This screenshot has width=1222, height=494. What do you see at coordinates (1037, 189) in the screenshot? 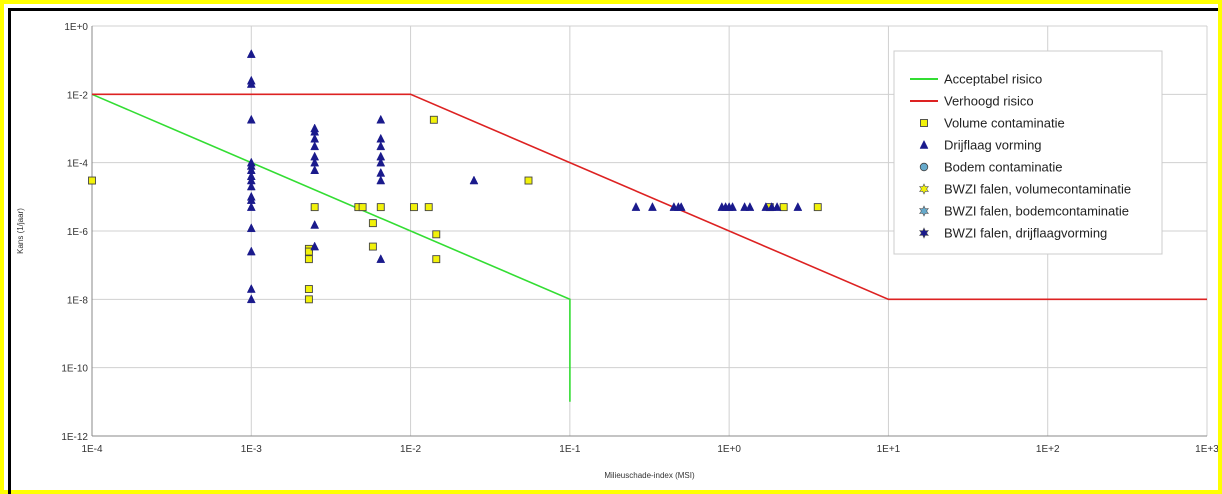
I see `legend-label: BWZI falen, volumecontaminatie` at bounding box center [1037, 189].